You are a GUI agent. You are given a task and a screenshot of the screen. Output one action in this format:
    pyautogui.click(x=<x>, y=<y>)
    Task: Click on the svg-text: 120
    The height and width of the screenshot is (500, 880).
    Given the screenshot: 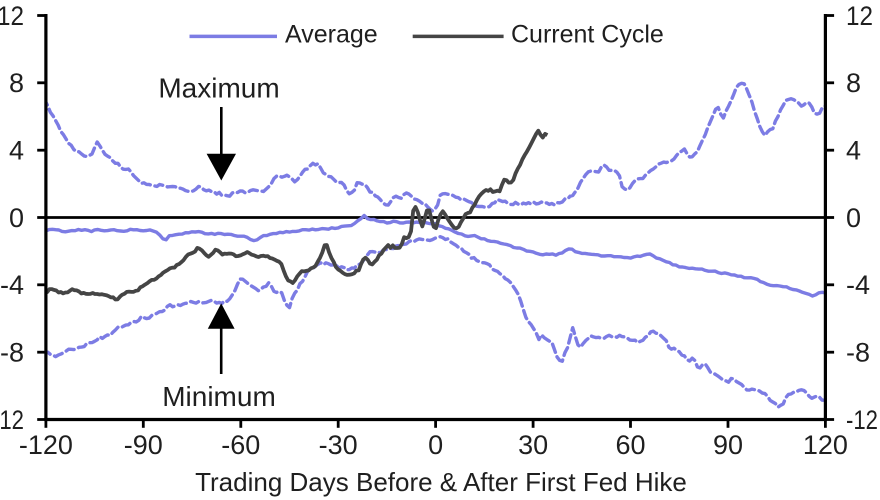 What is the action you would take?
    pyautogui.click(x=825, y=445)
    